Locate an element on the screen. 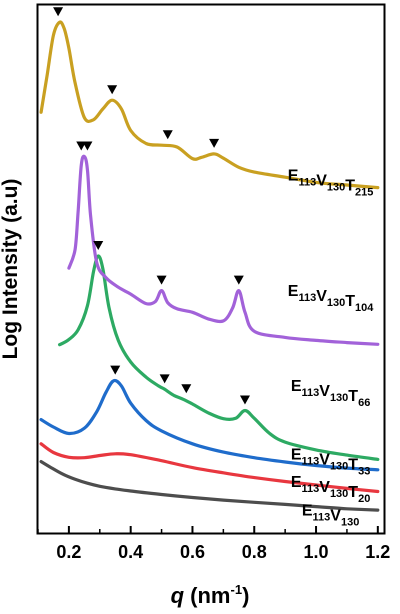  series-label: E113V130T66 is located at coordinates (330, 393).